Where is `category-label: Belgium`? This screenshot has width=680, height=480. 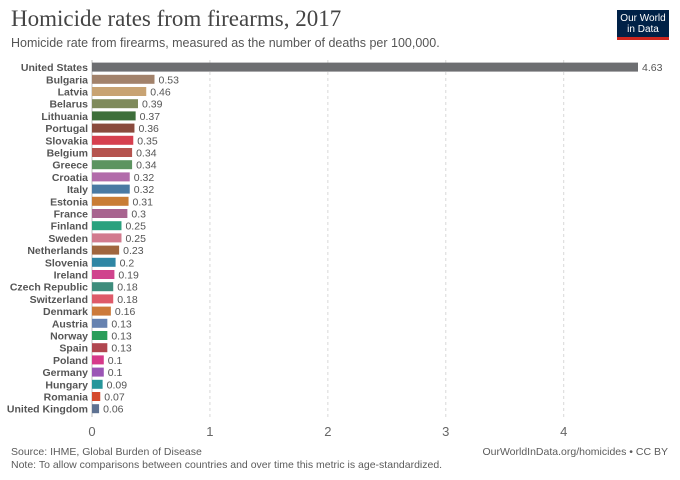
category-label: Belgium is located at coordinates (67, 154).